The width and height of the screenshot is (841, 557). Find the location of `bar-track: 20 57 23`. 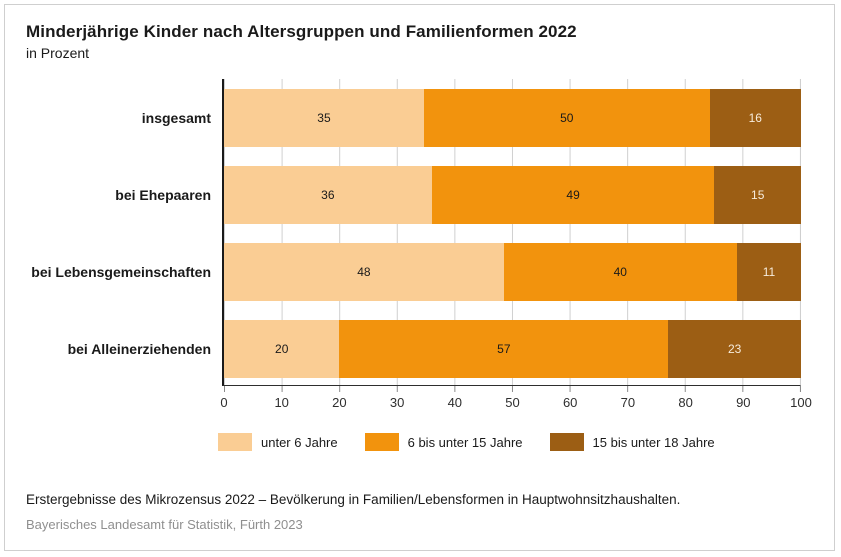

bar-track: 20 57 23 is located at coordinates (512, 349).